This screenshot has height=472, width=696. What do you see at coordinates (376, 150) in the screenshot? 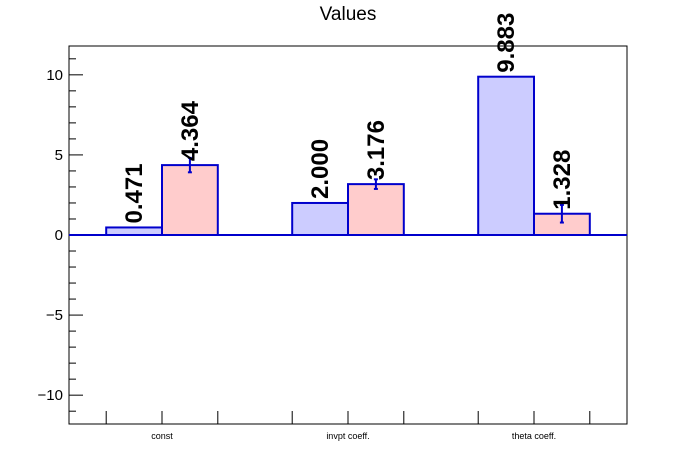
I see `data-label: 3.176` at bounding box center [376, 150].